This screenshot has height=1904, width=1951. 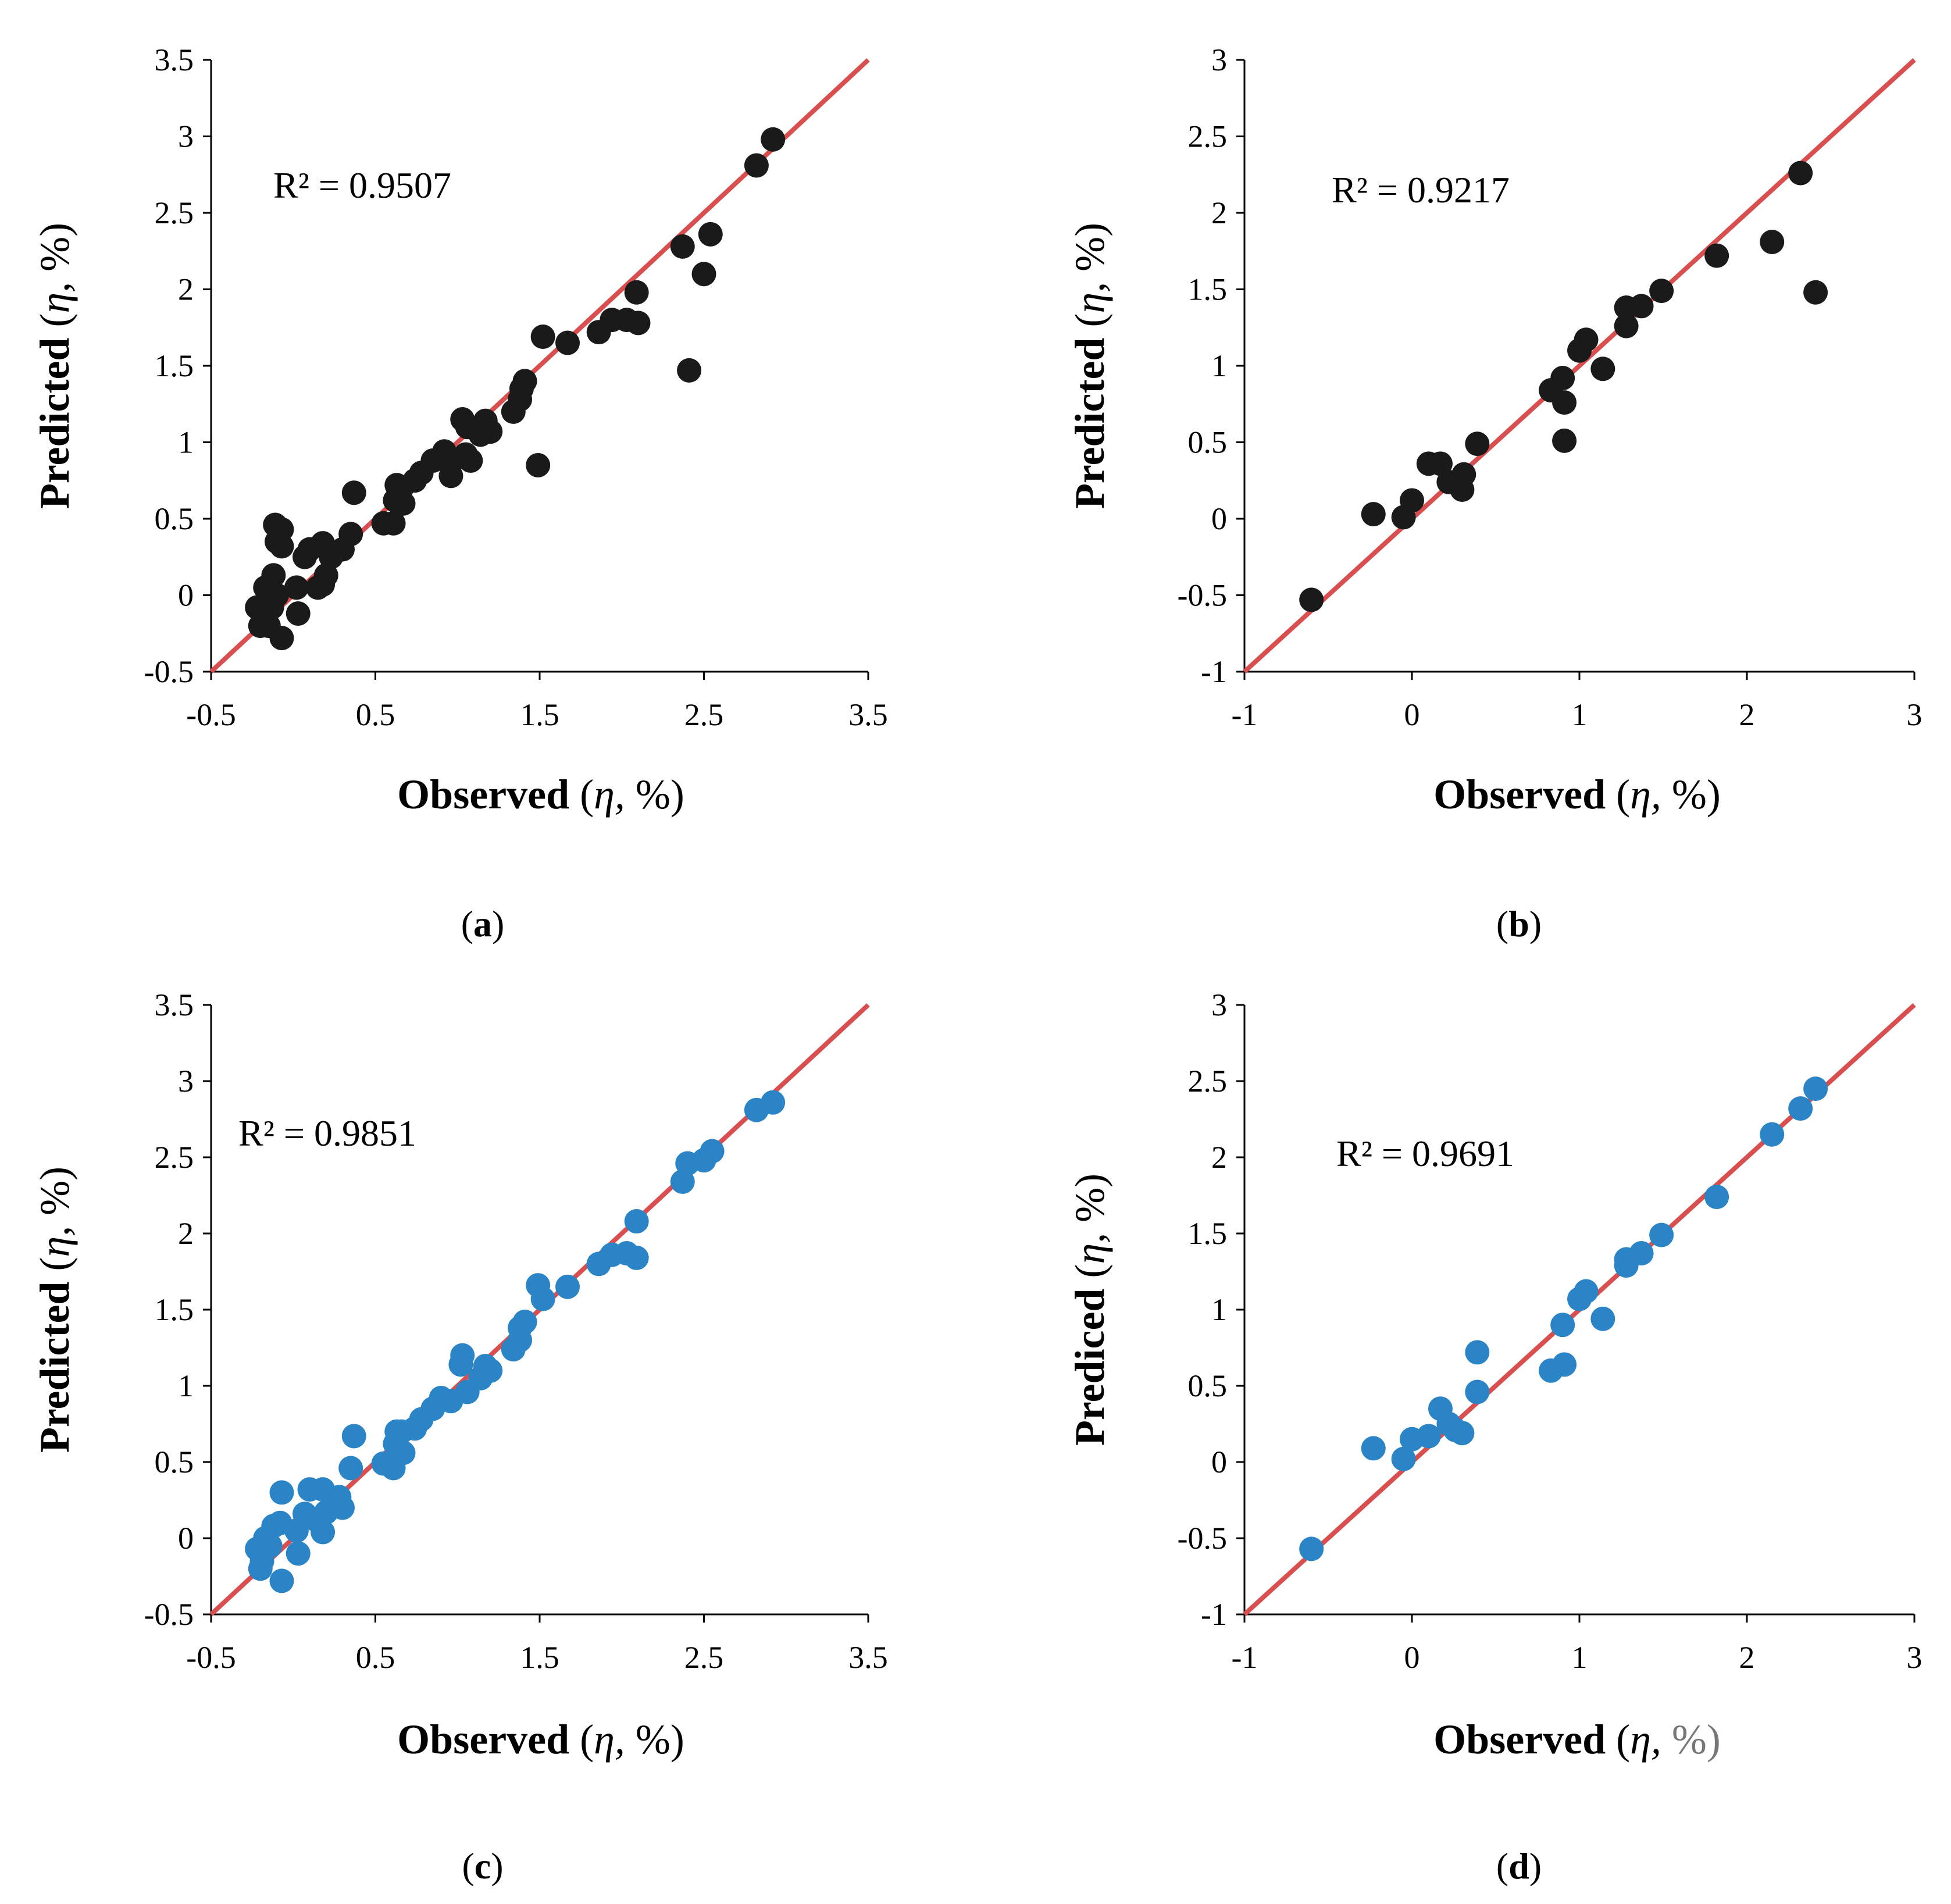 I want to click on x-tick-label: 2.5, so click(x=704, y=1658).